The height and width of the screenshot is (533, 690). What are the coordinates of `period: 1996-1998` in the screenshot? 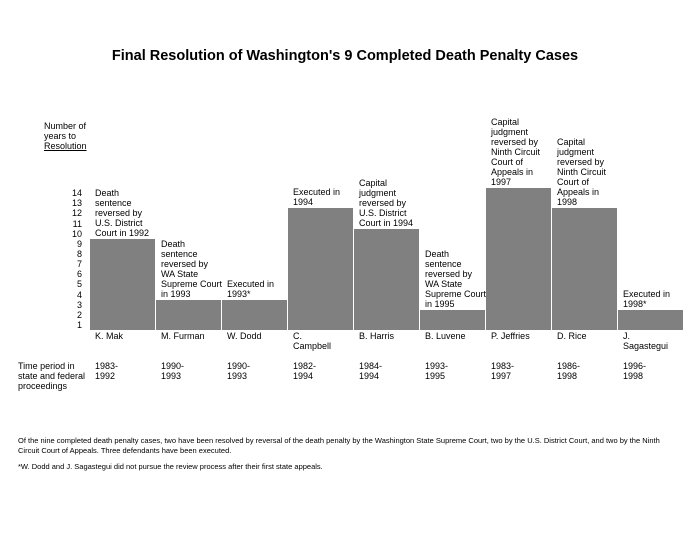 It's located at (635, 371).